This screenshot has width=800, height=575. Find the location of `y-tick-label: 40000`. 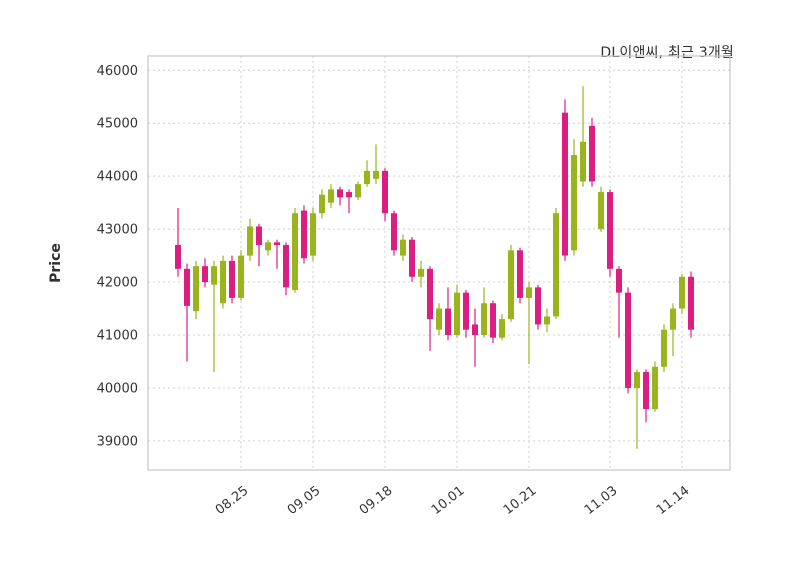

y-tick-label: 40000 is located at coordinates (117, 388).